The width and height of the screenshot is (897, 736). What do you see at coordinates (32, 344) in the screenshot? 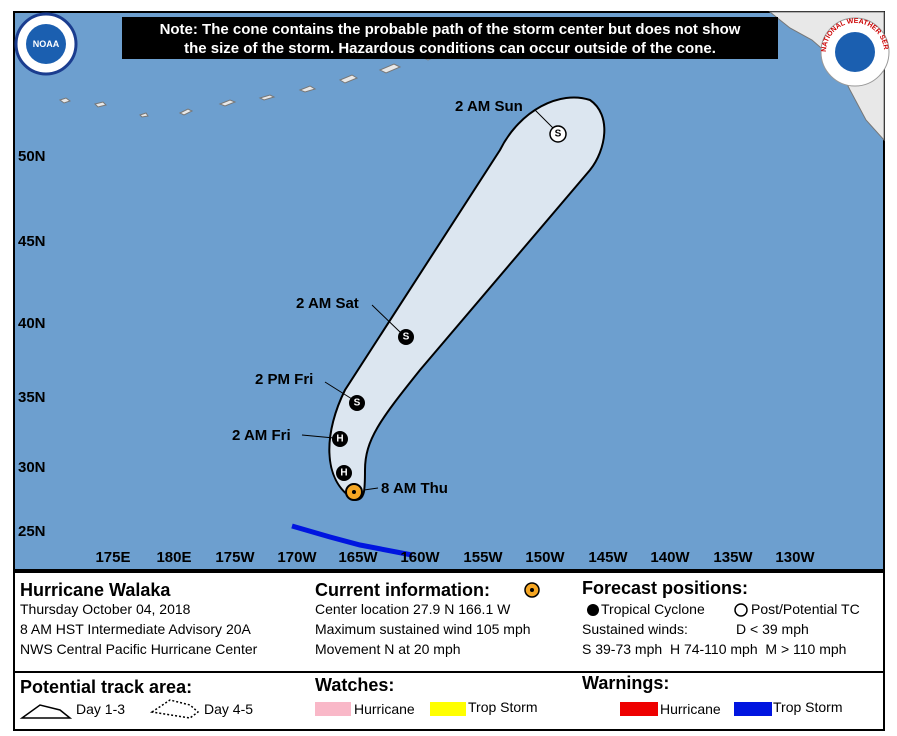
I see `lat-labels: 50N 45N 40N 35N 30N 25N` at bounding box center [32, 344].